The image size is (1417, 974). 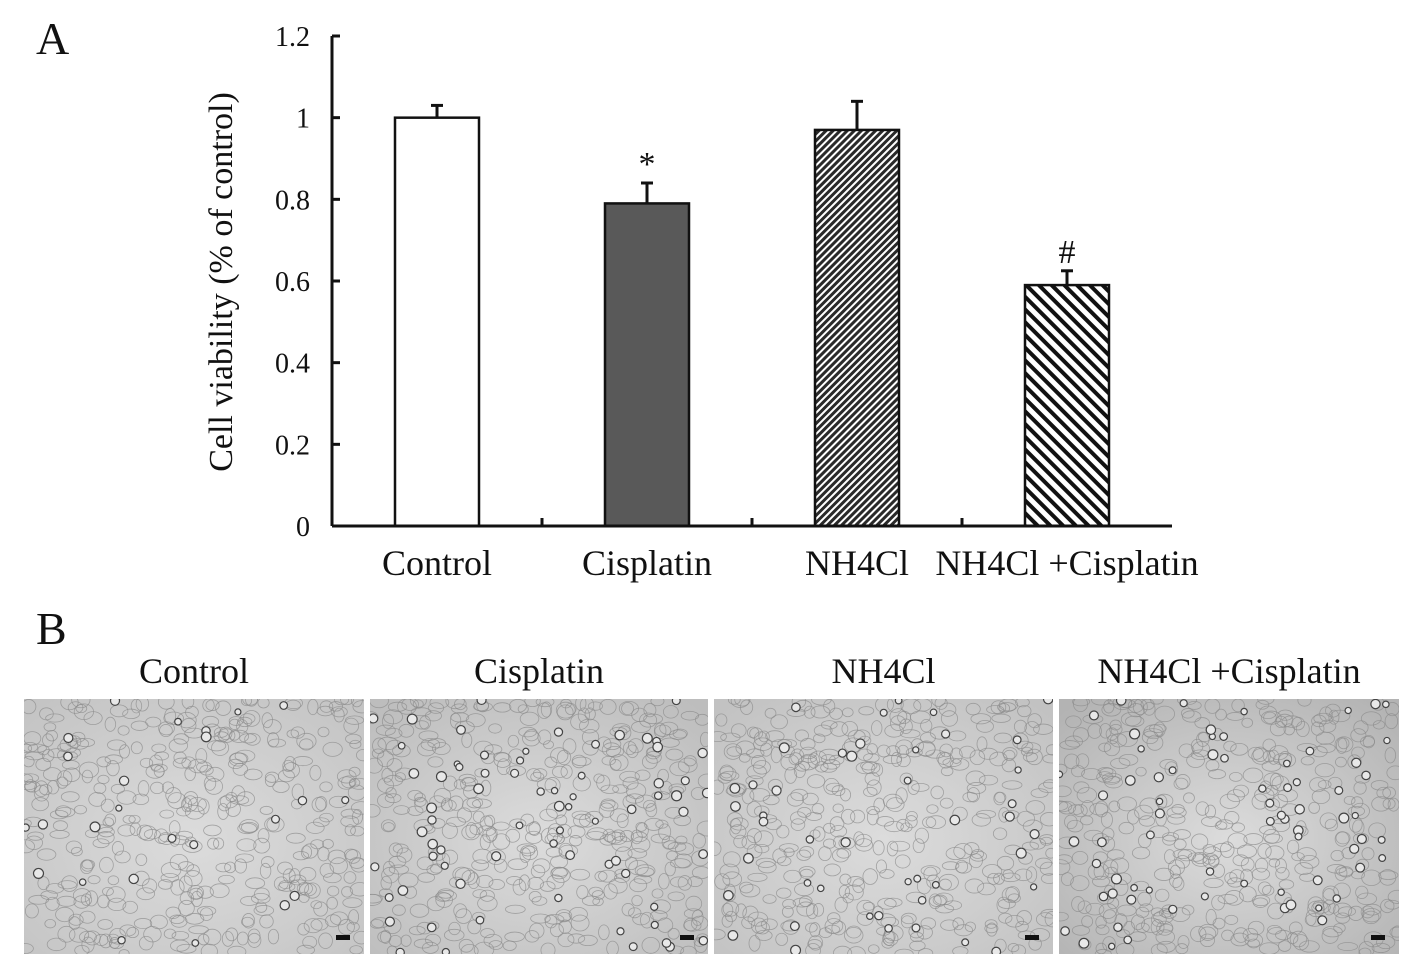 What do you see at coordinates (1067, 405) in the screenshot?
I see `bar-nh4cl-cisplatin` at bounding box center [1067, 405].